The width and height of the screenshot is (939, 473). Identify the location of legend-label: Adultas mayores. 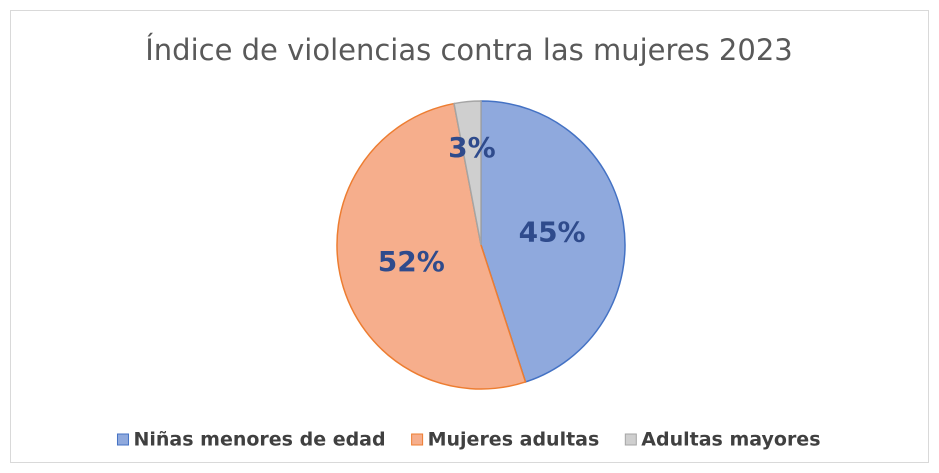
(730, 440).